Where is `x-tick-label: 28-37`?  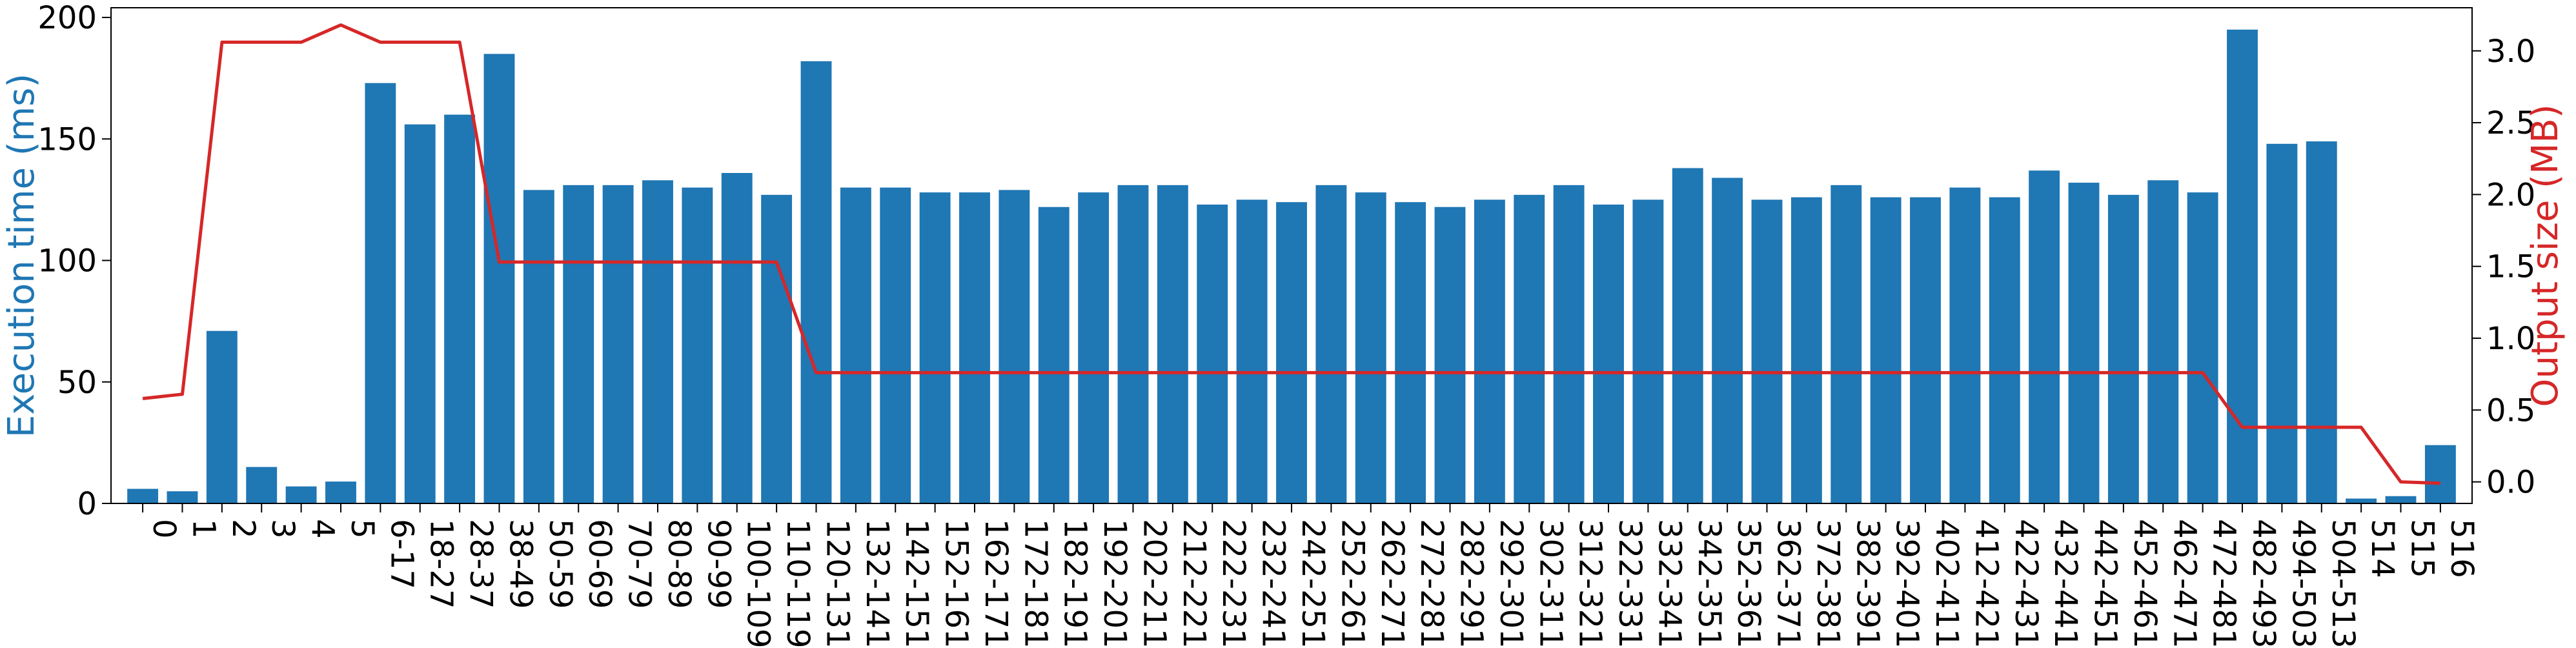 x-tick-label: 28-37 is located at coordinates (481, 564).